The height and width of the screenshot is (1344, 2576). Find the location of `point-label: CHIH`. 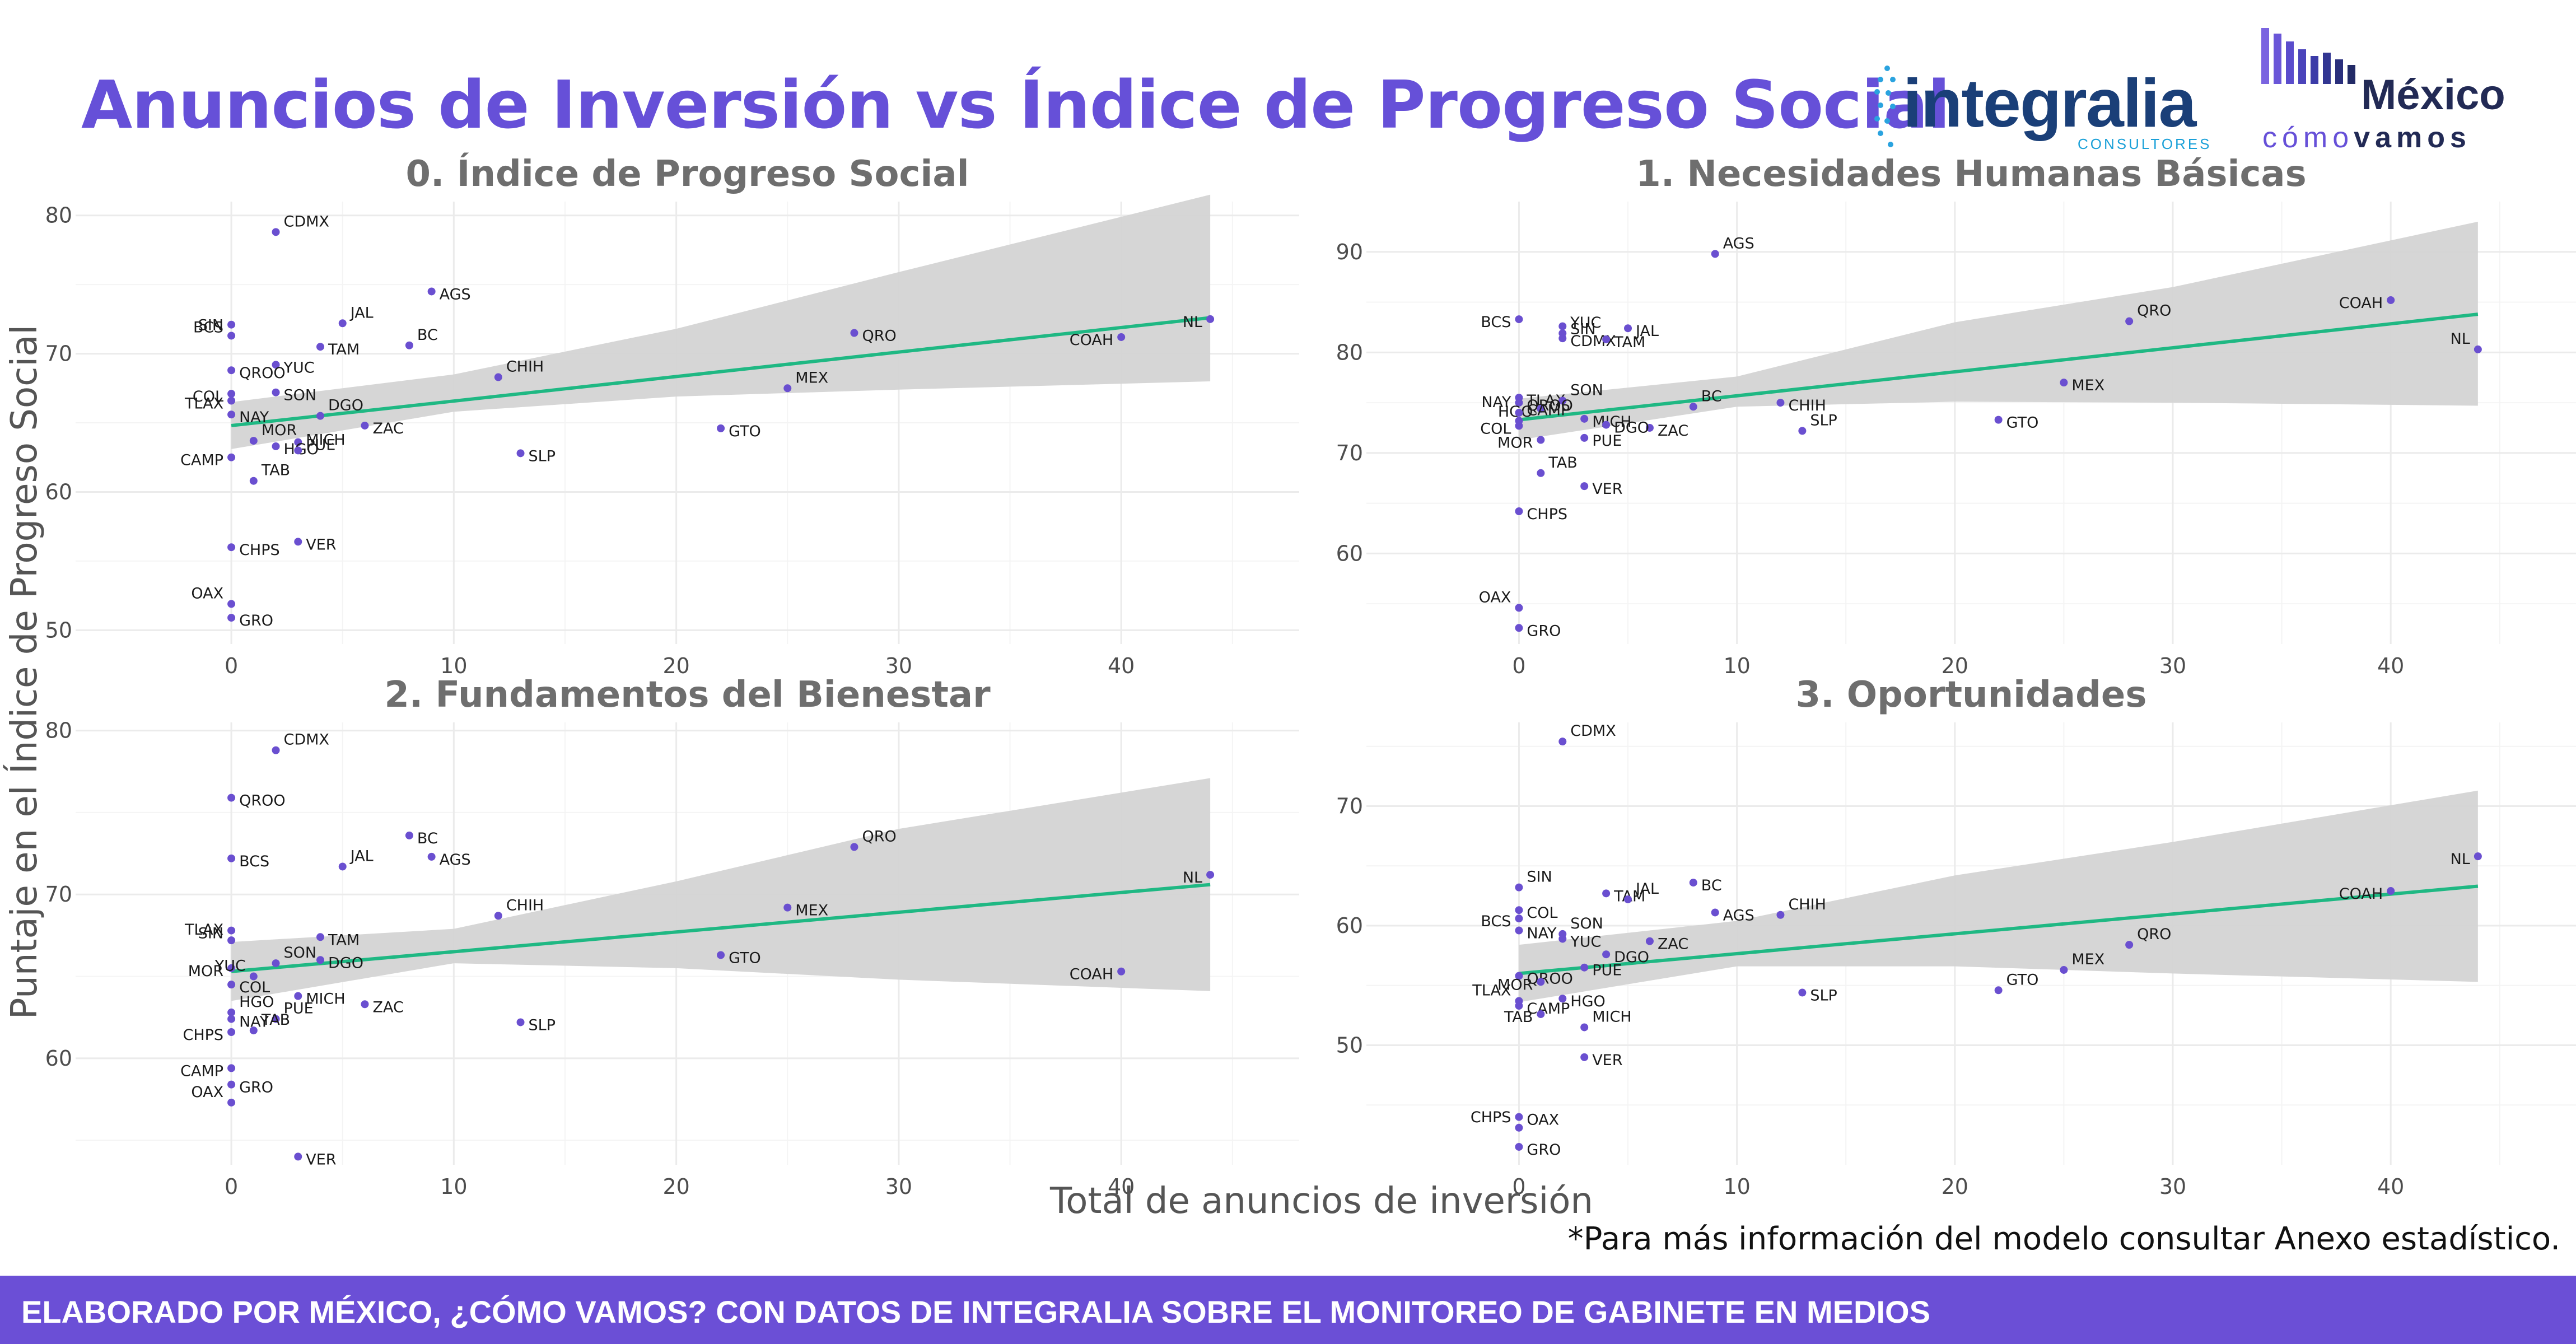

point-label: CHIH is located at coordinates (1807, 905).